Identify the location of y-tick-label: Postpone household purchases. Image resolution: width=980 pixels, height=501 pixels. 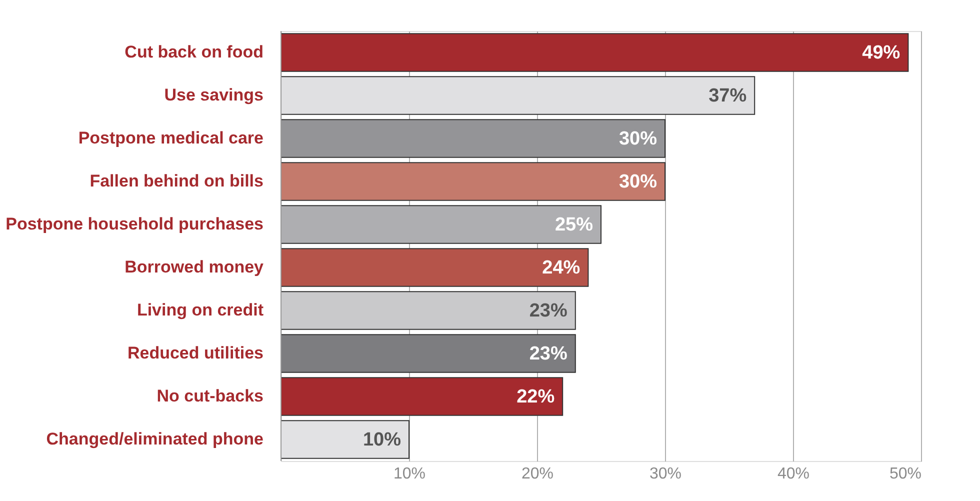
(135, 224).